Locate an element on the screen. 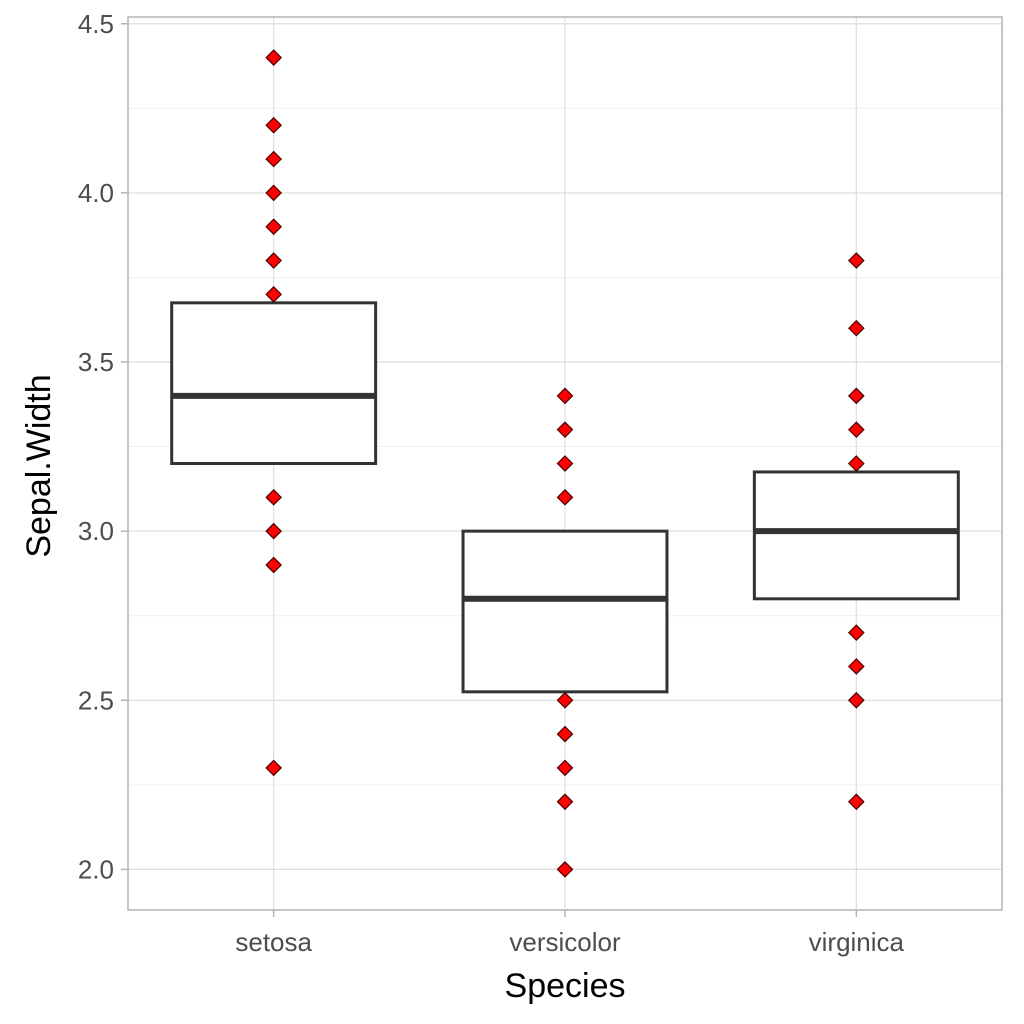  y-tick-label: 3.0 is located at coordinates (96, 531).